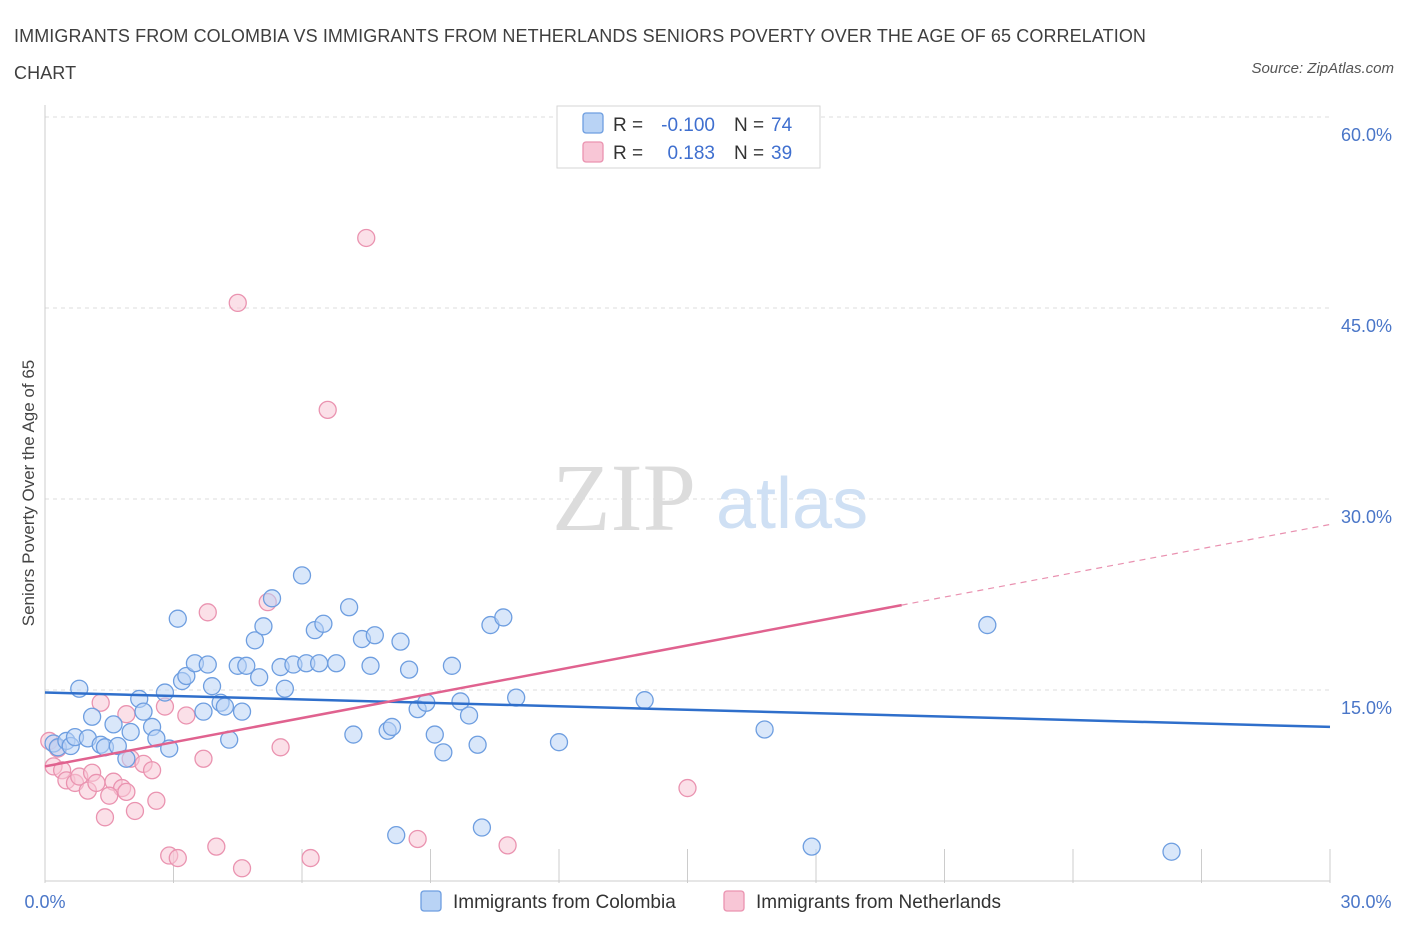  I want to click on x-tick-label-max: 30.0%, so click(1365, 902).